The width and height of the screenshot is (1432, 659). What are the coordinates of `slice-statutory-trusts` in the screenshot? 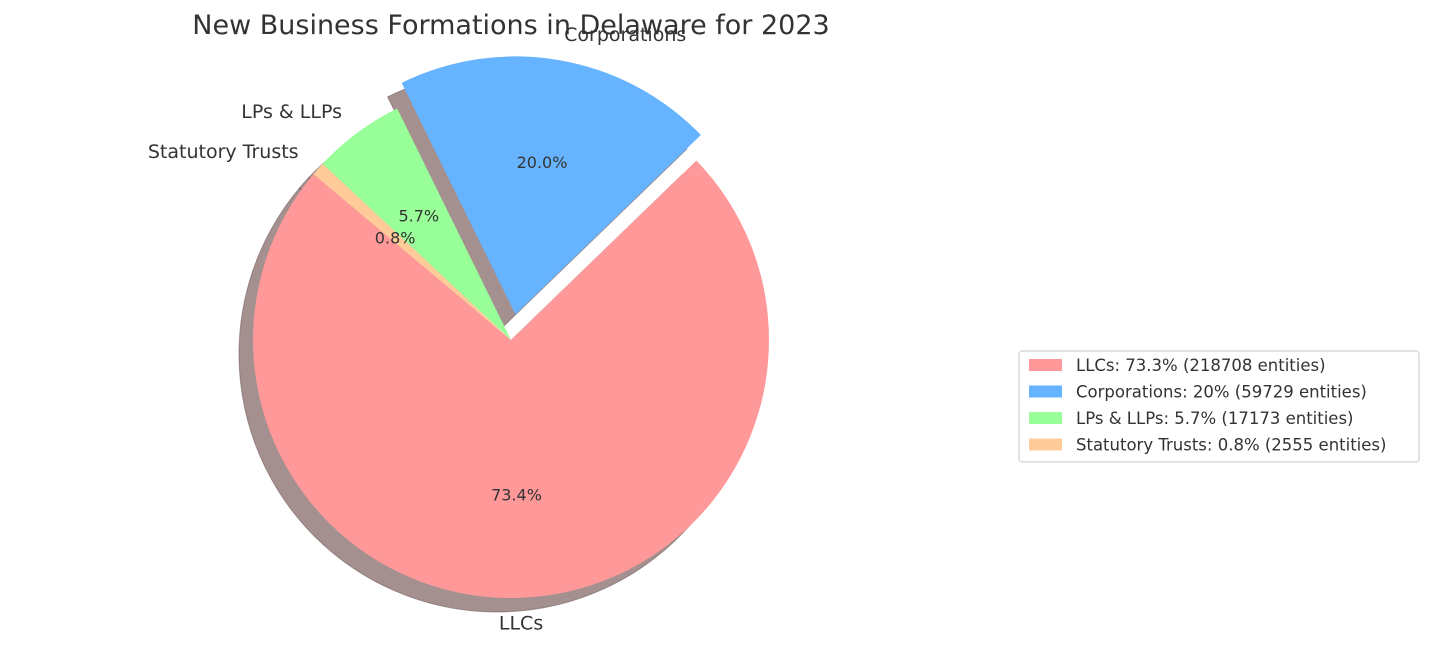 It's located at (412, 251).